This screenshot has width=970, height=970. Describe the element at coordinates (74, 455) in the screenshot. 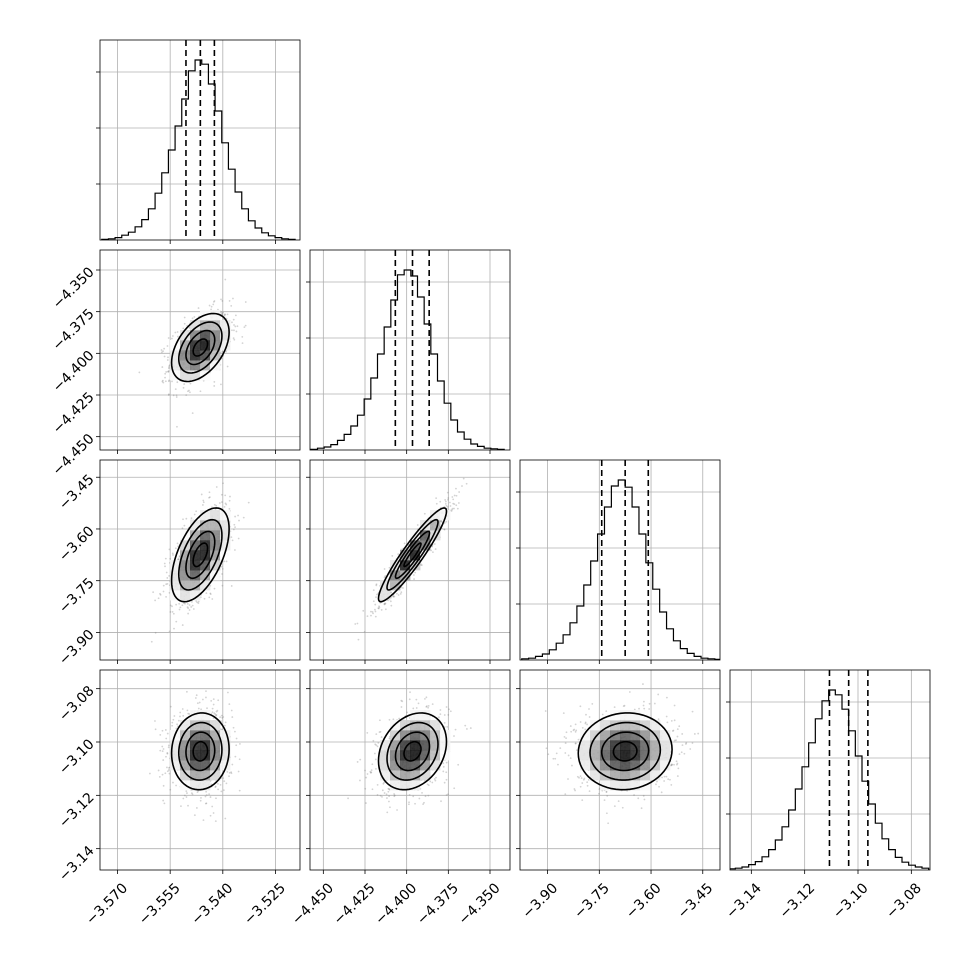

I see `y-tick-label-p1: −4.450` at that location.